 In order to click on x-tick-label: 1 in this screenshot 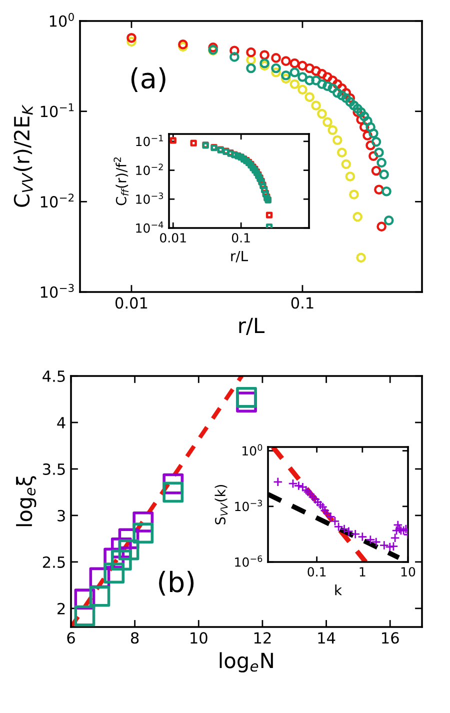, I will do `click(363, 571)`.